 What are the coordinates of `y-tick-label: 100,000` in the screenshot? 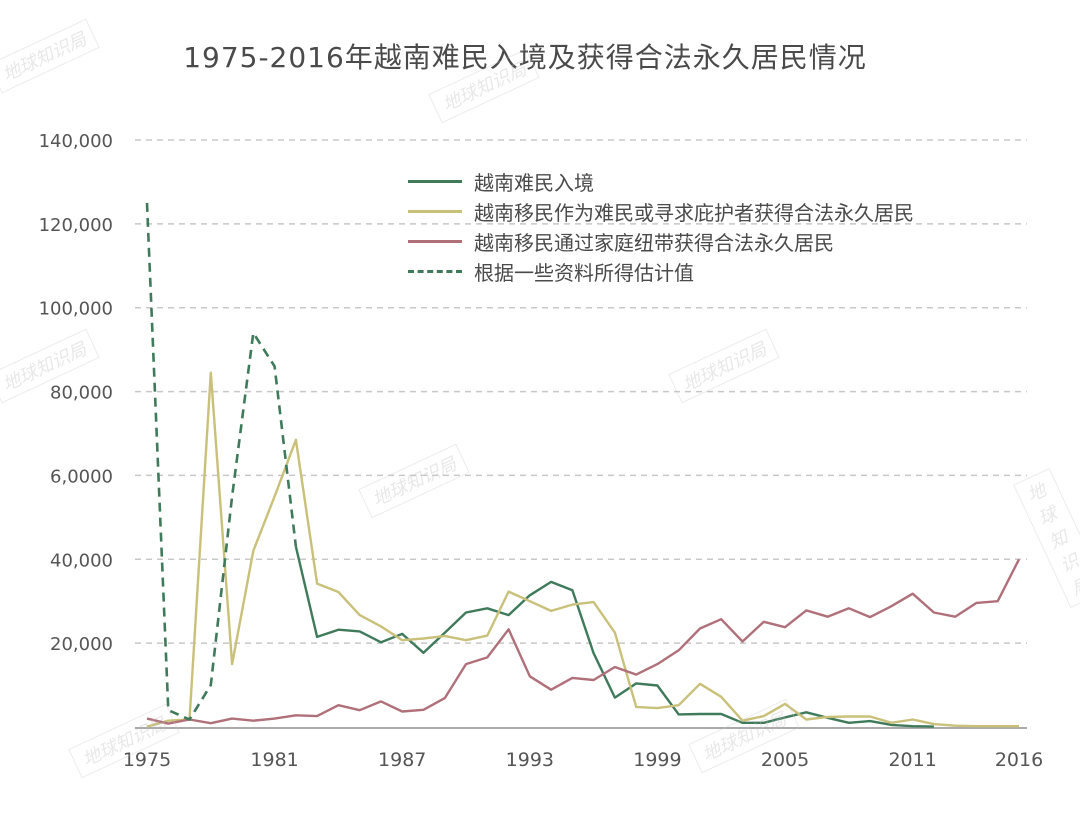 It's located at (76, 309).